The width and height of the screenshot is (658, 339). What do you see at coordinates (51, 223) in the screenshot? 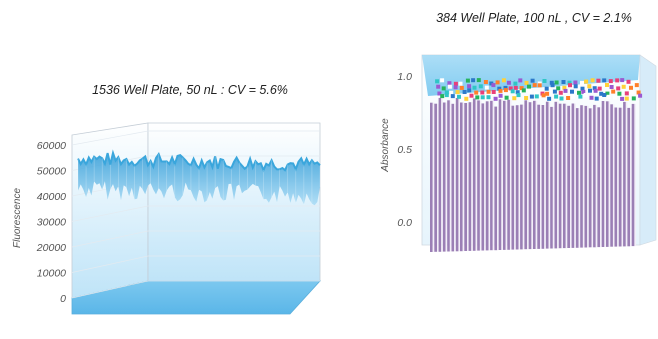
I see `y-tick-label: 30000` at bounding box center [51, 223].